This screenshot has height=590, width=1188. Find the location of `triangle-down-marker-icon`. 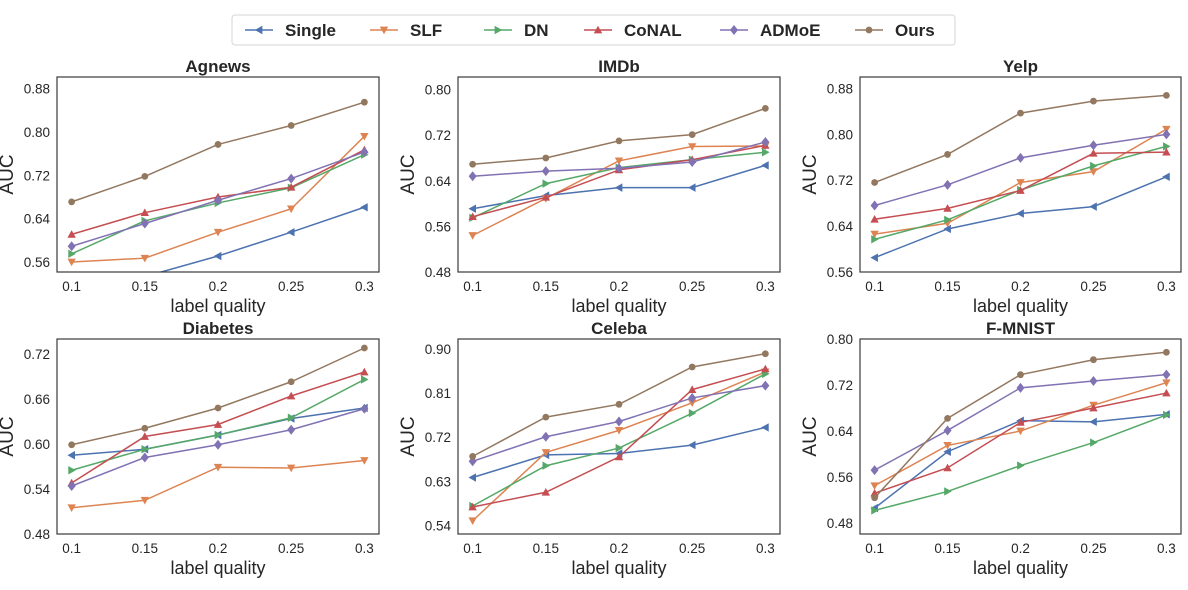

triangle-down-marker-icon is located at coordinates (384, 30).